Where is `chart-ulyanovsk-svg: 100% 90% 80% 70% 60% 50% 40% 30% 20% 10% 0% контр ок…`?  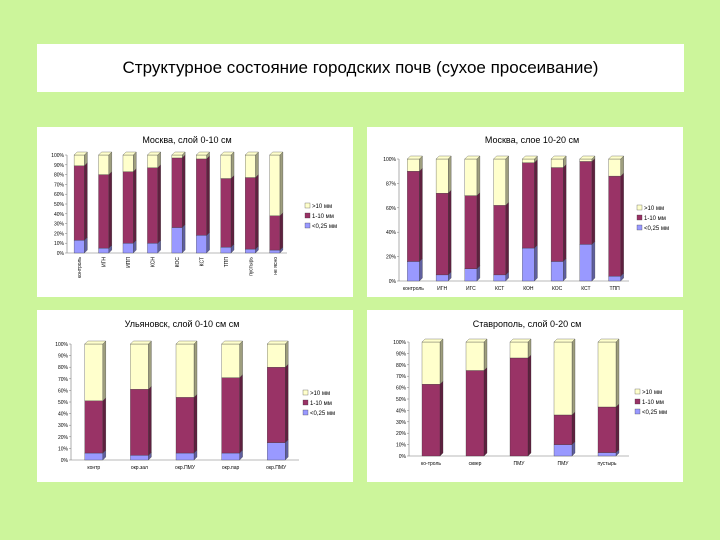 chart-ulyanovsk-svg: 100% 90% 80% 70% 60% 50% 40% 30% 20% 10% 0% контр ок… is located at coordinates (195, 395).